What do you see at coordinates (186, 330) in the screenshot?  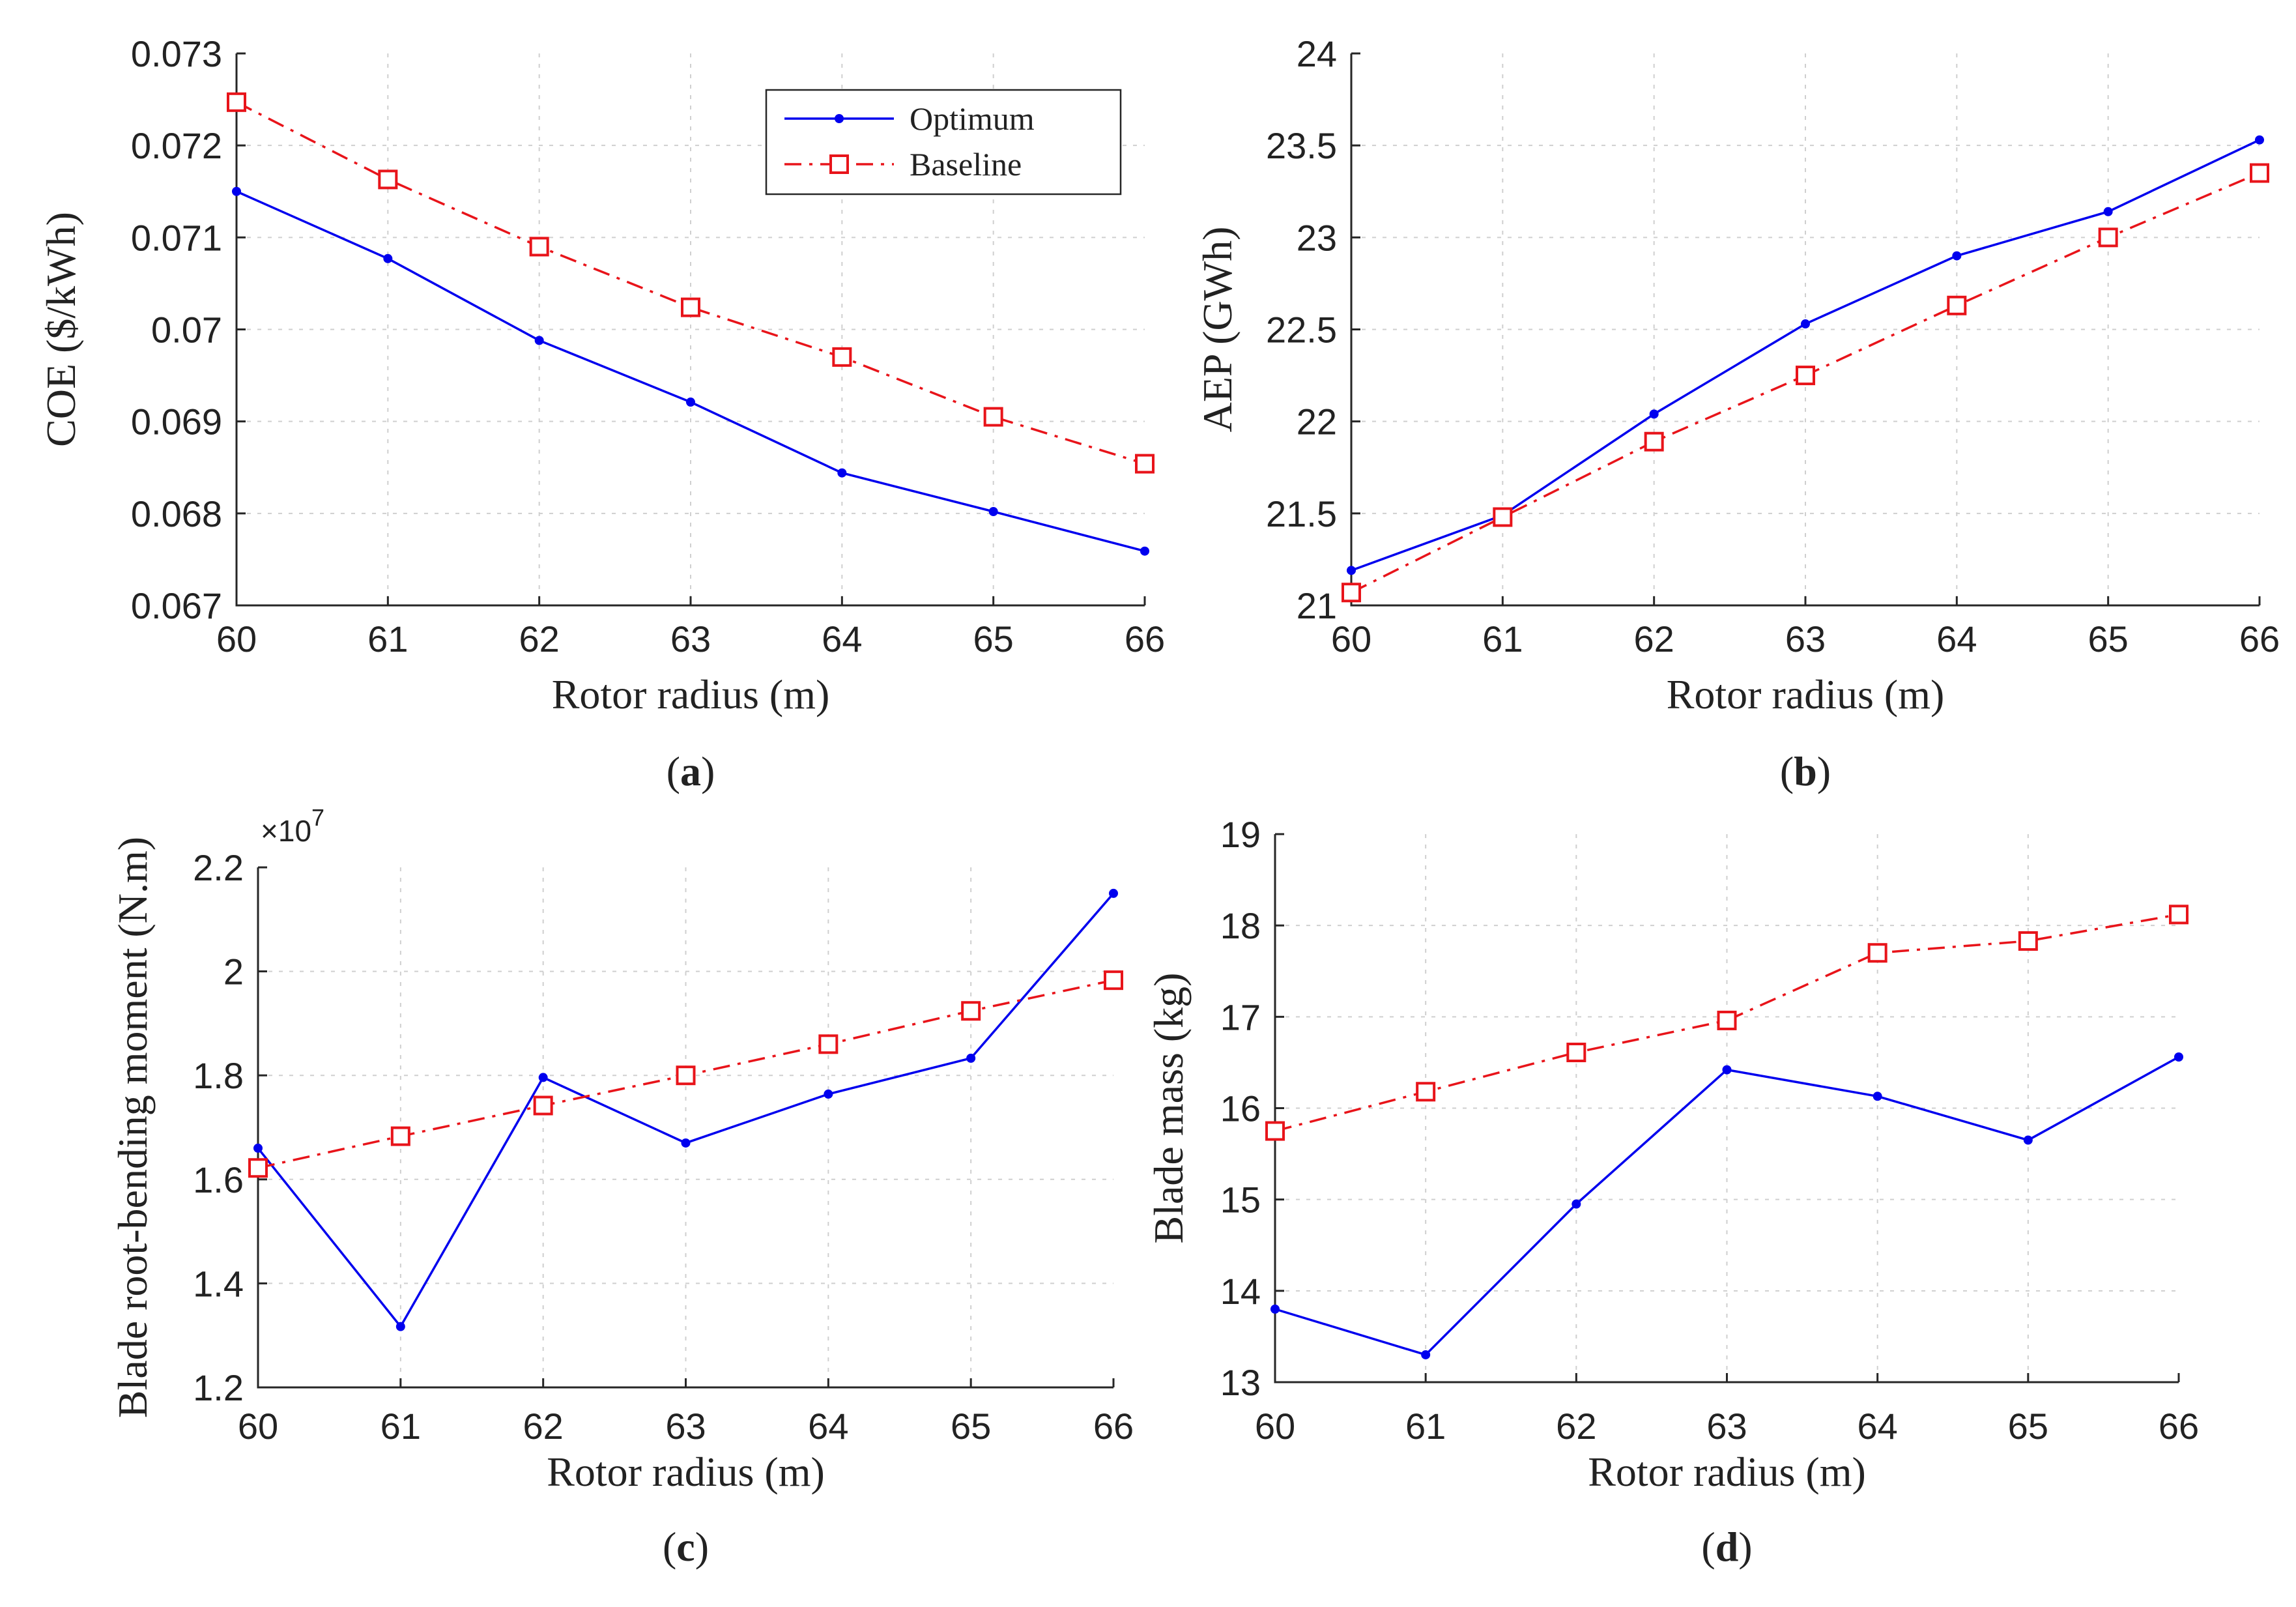 I see `y-tick-label: 0.07` at bounding box center [186, 330].